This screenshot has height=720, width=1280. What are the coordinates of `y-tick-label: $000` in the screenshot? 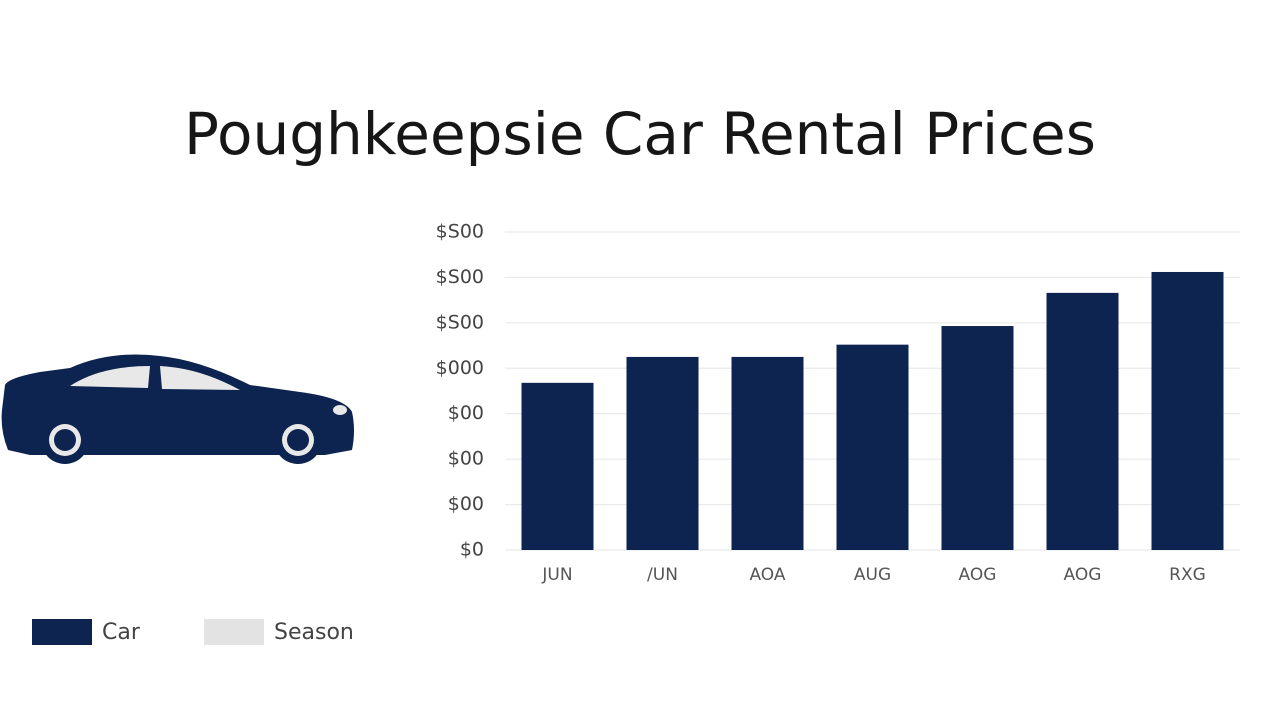 It's located at (460, 368).